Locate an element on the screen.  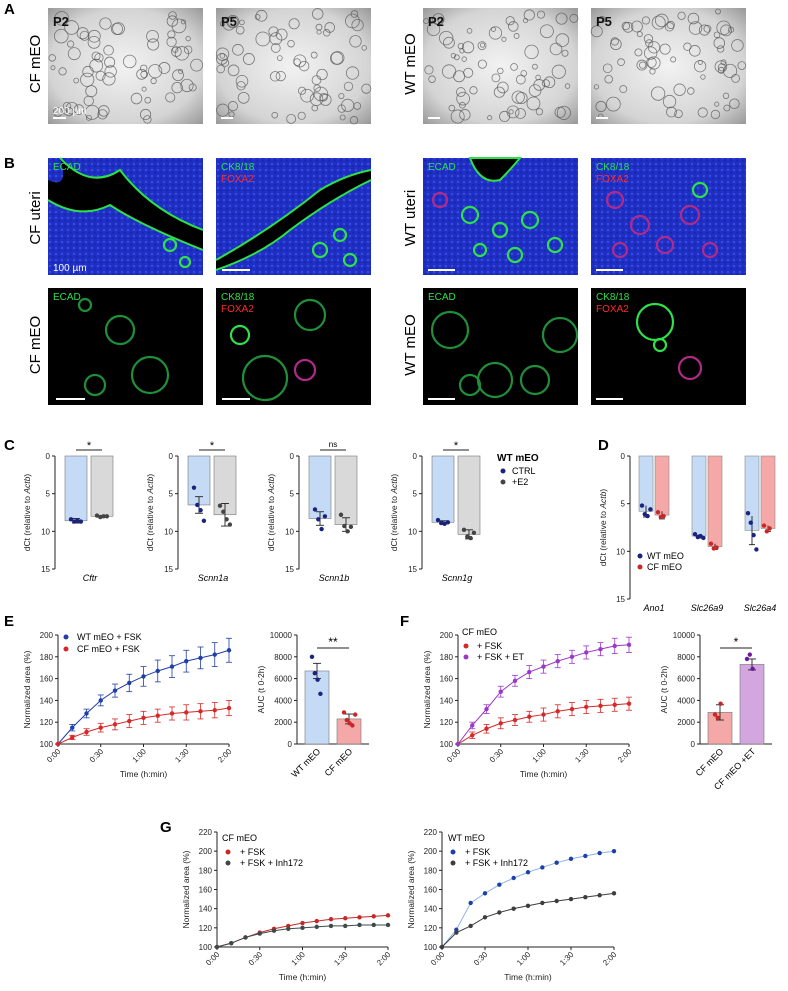
x-tick-label: 1:00 is located at coordinates (140, 756).